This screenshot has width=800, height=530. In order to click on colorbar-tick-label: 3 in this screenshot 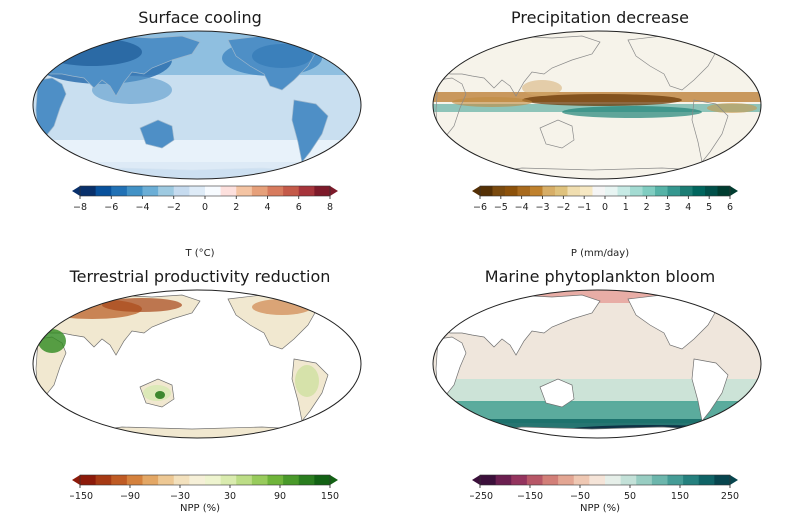, I will do `click(667, 207)`.